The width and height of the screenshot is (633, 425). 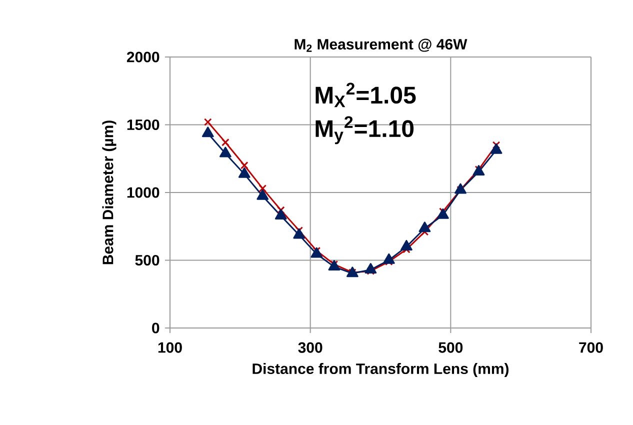 What do you see at coordinates (143, 124) in the screenshot?
I see `y-tick-label: 1500` at bounding box center [143, 124].